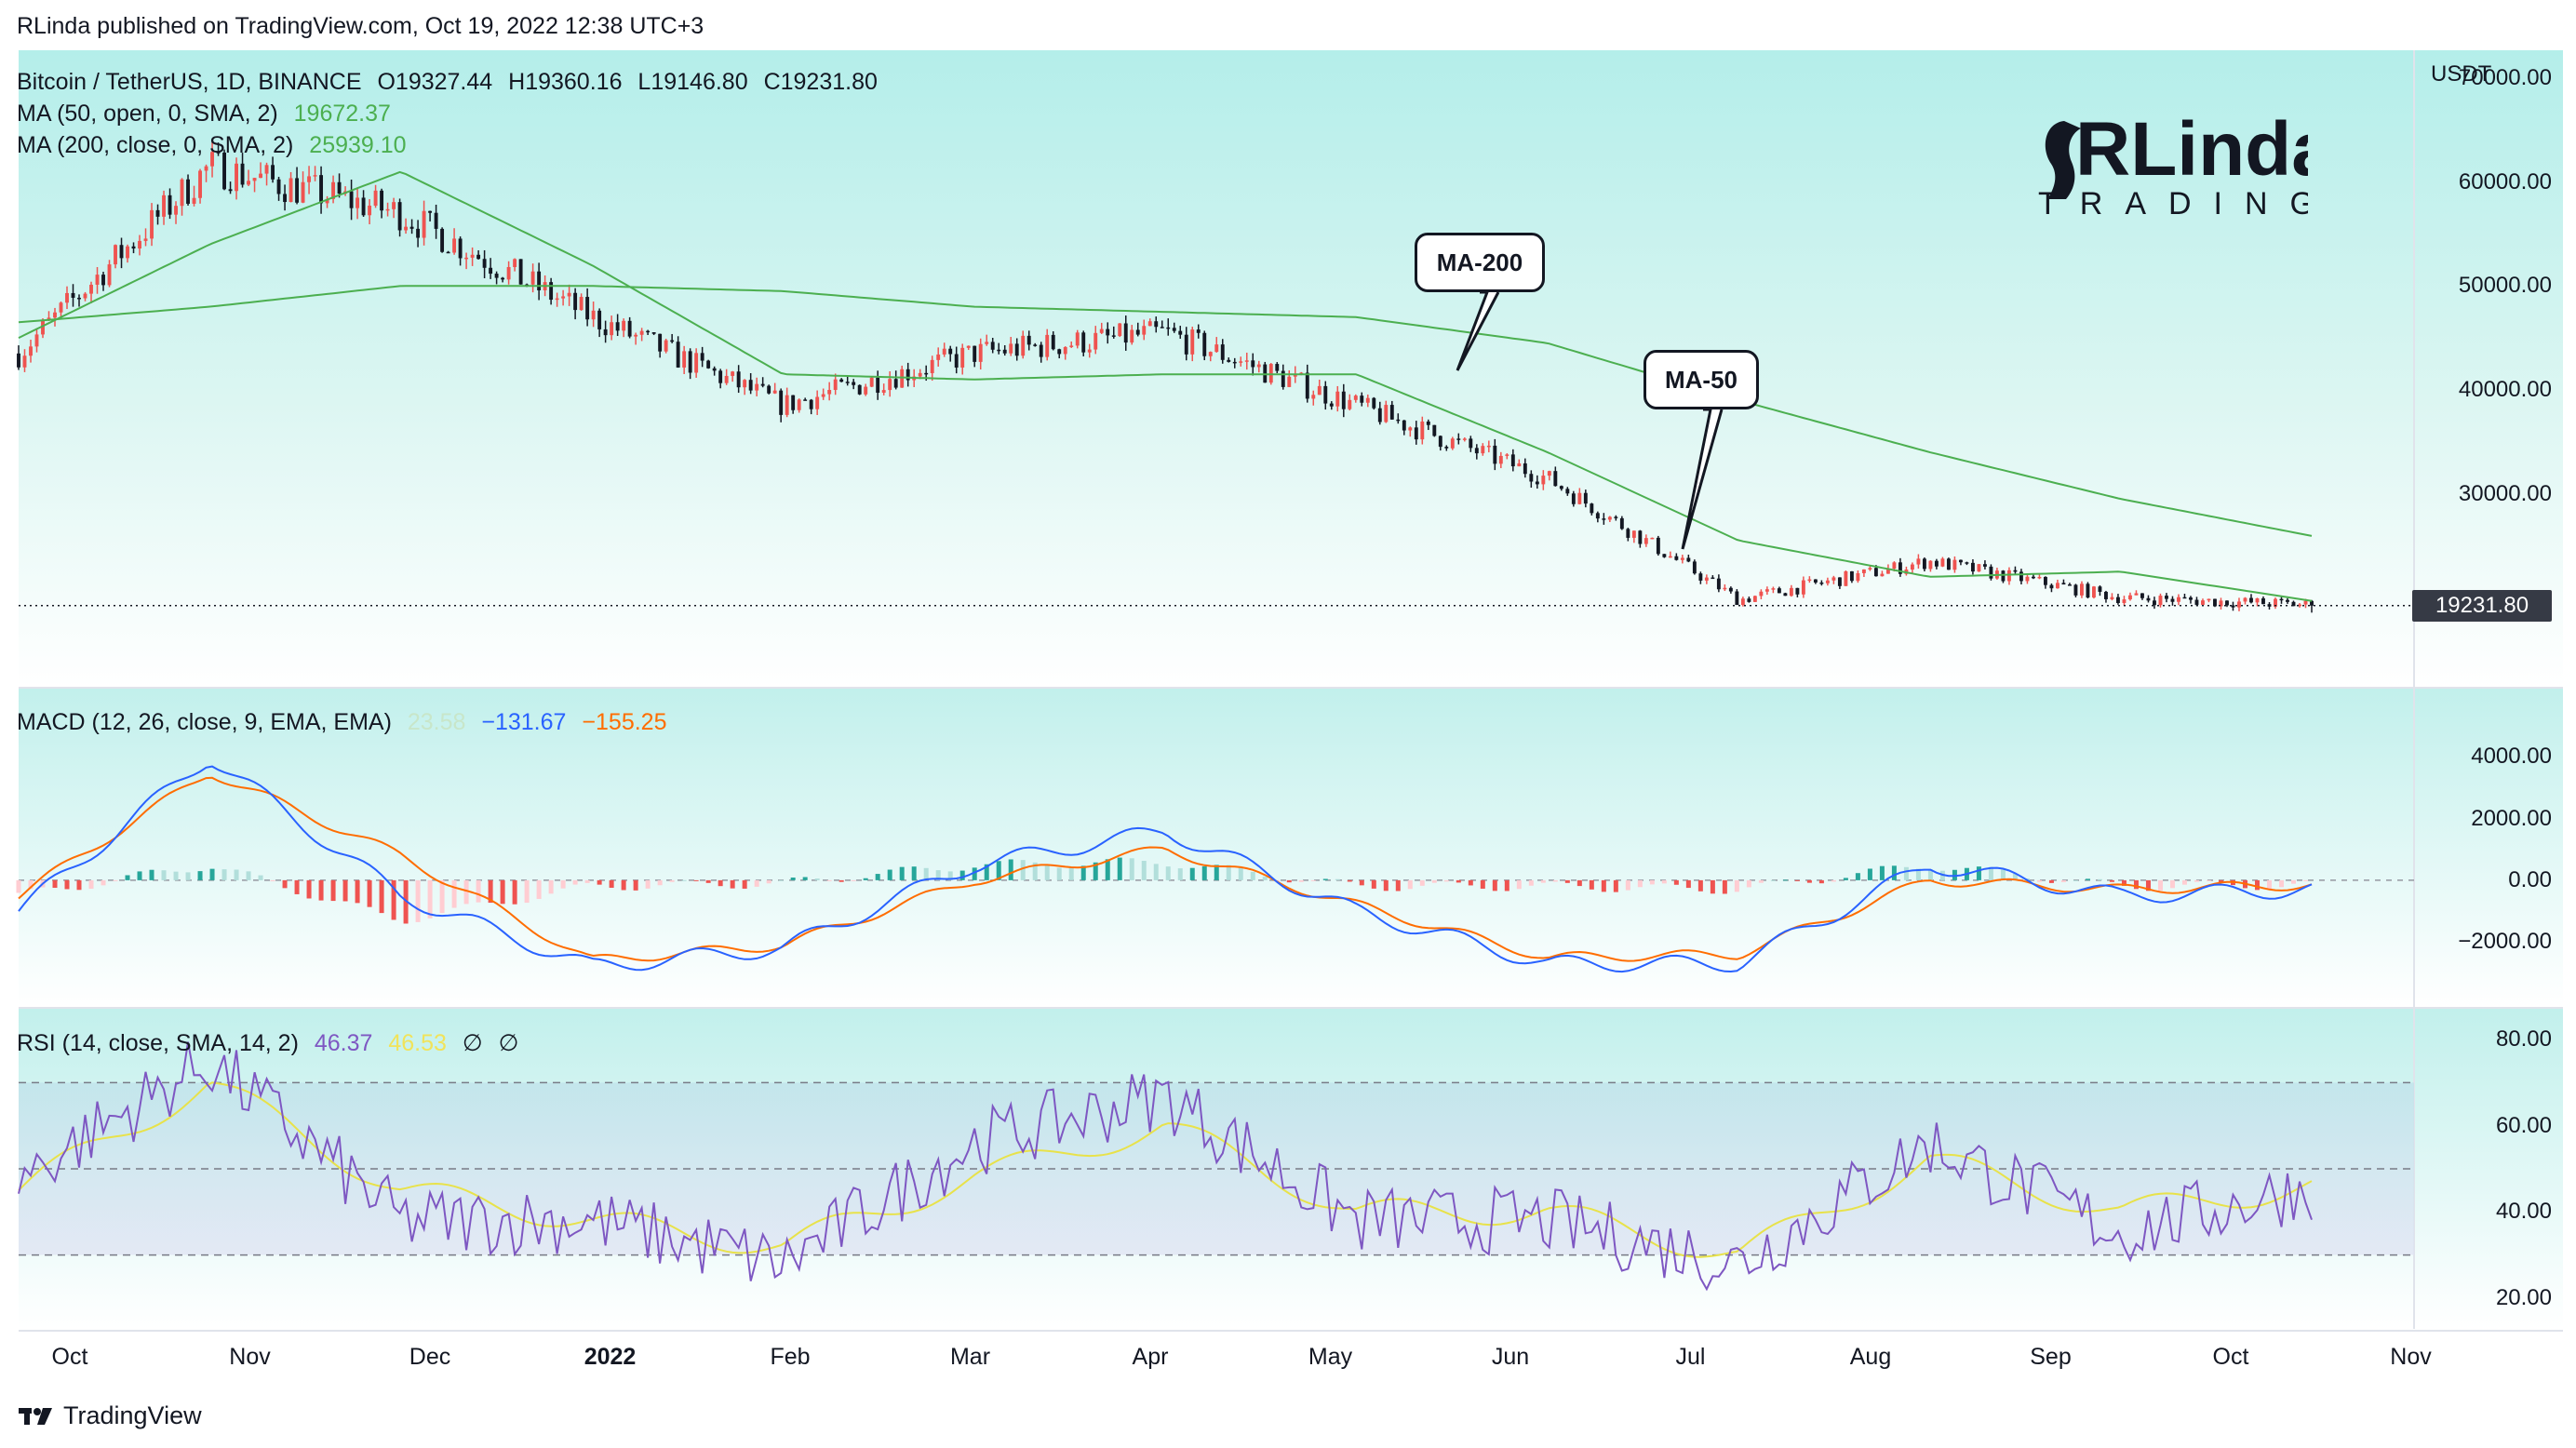  I want to click on ma200-label: MA (200, close, 0, SMA, 2), so click(155, 145).